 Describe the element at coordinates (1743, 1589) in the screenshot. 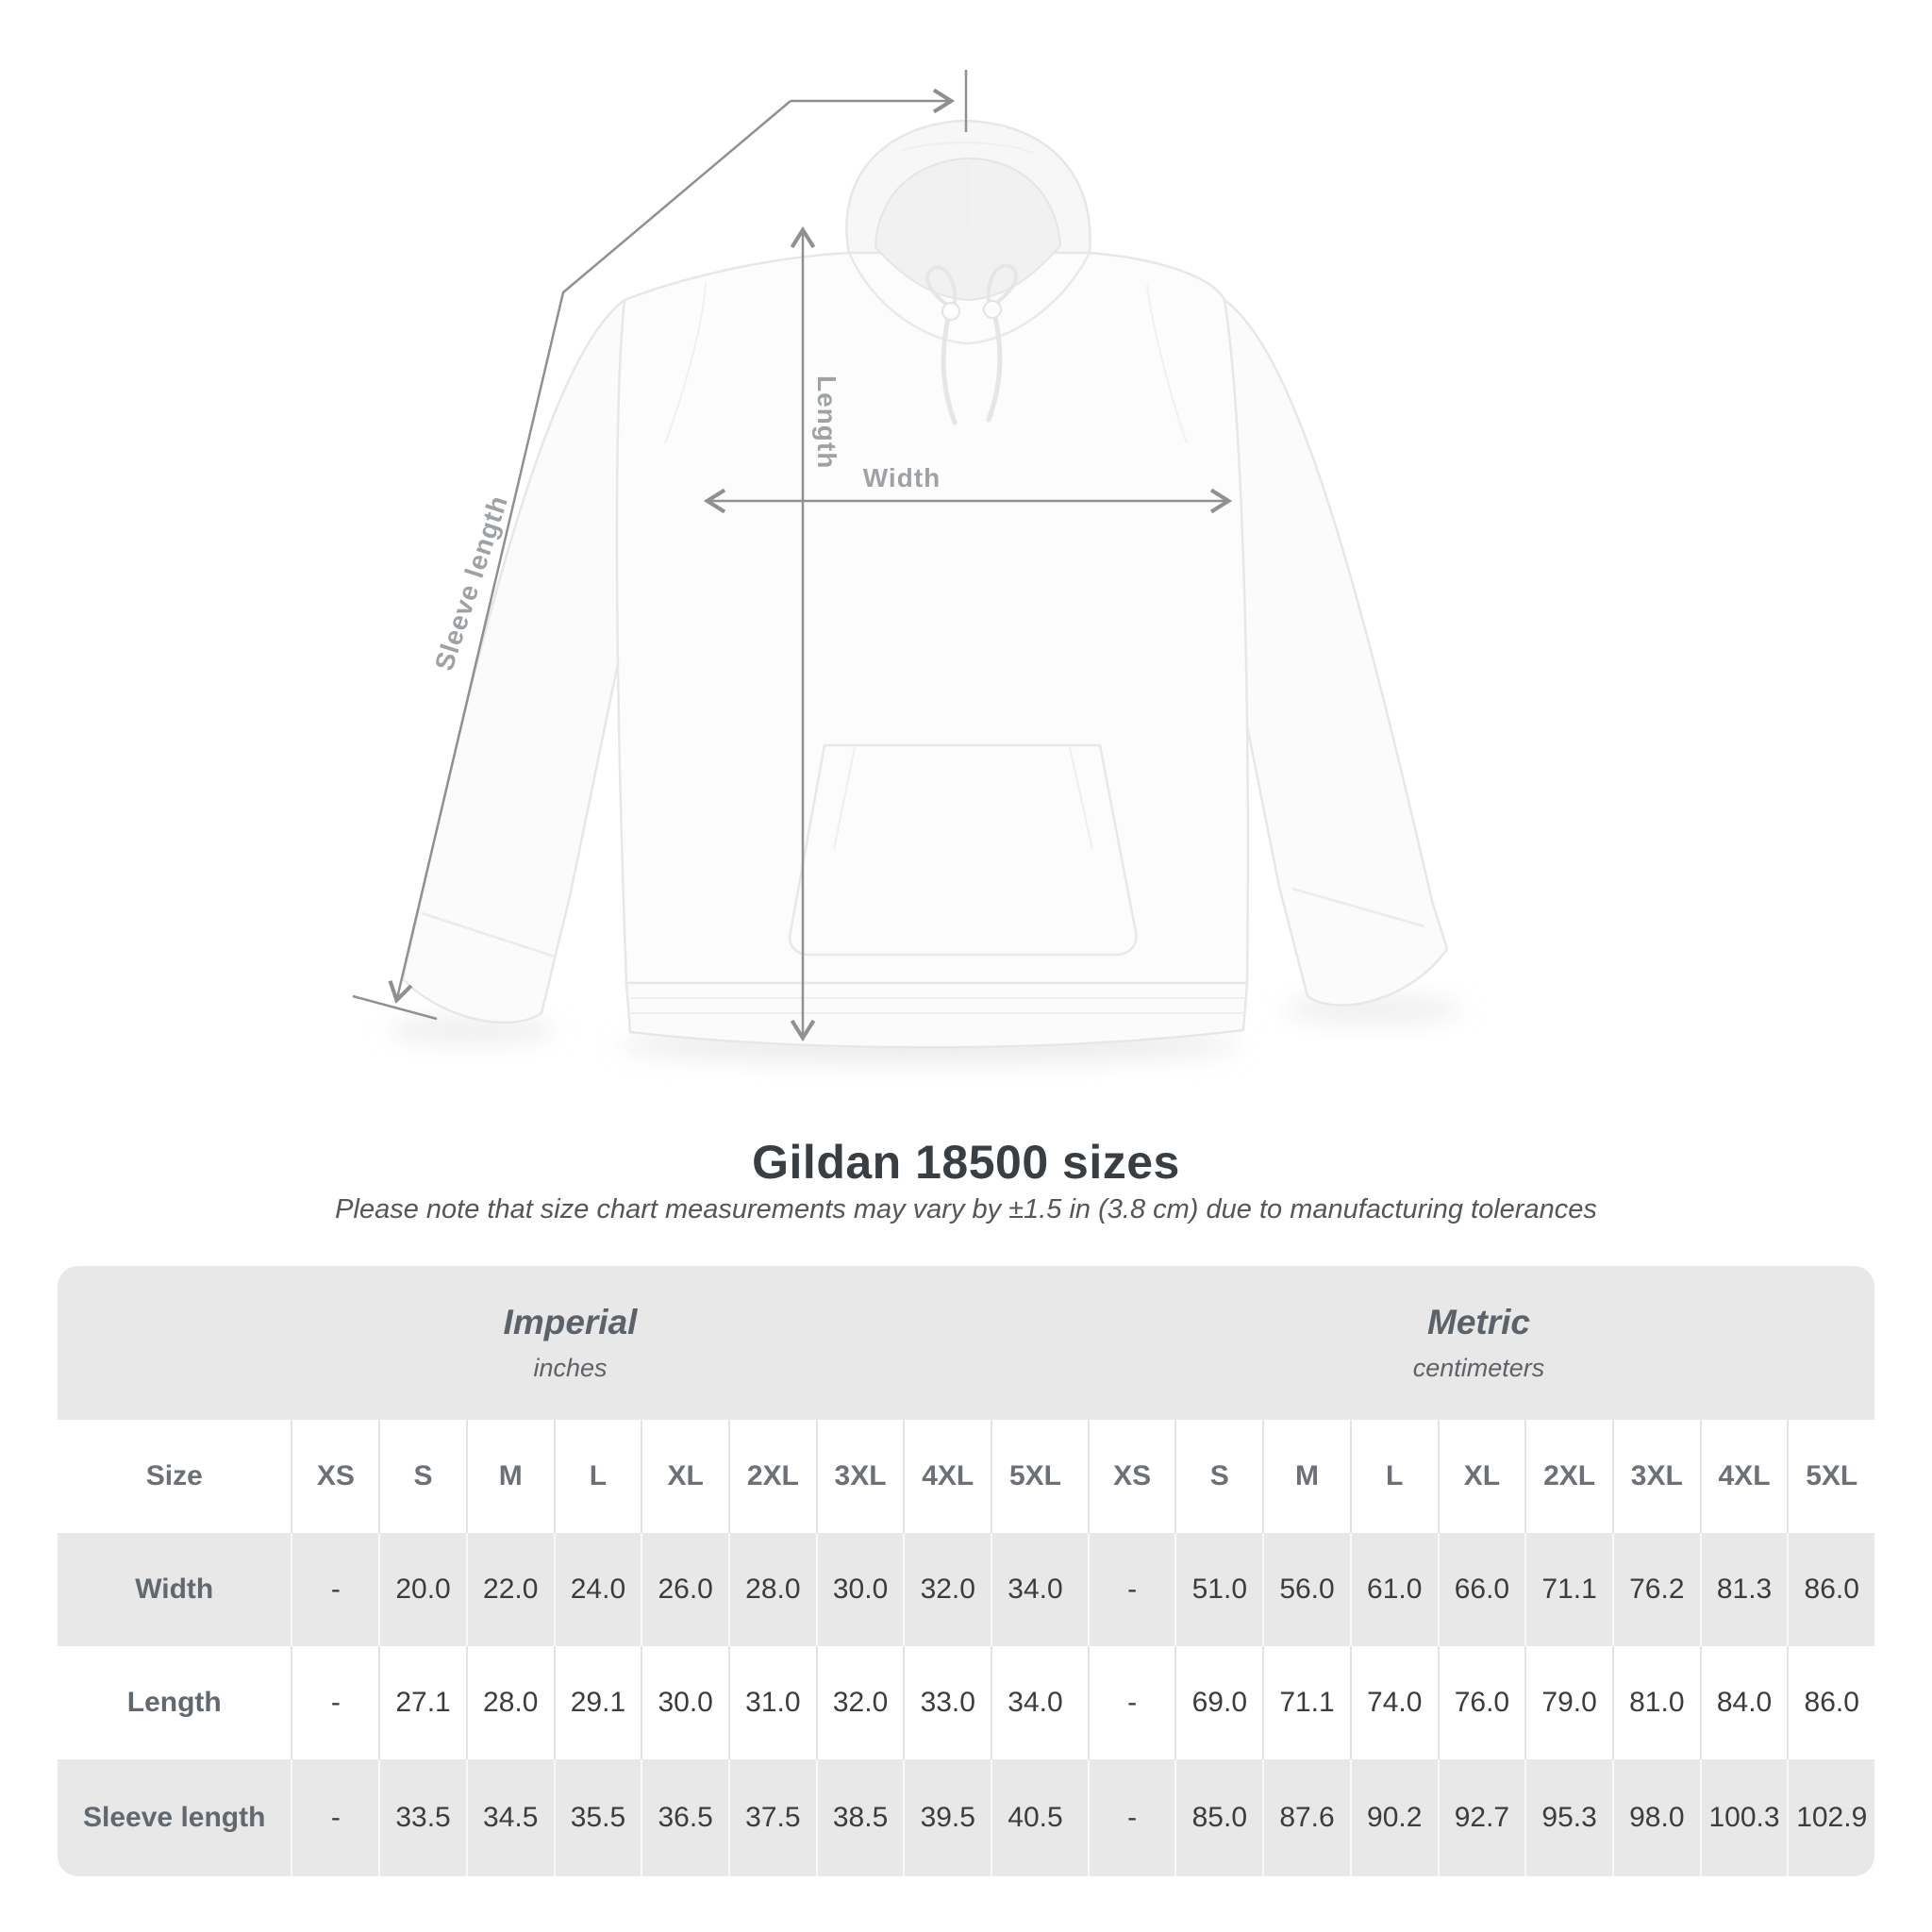

I see `value-cell: 81.3` at that location.